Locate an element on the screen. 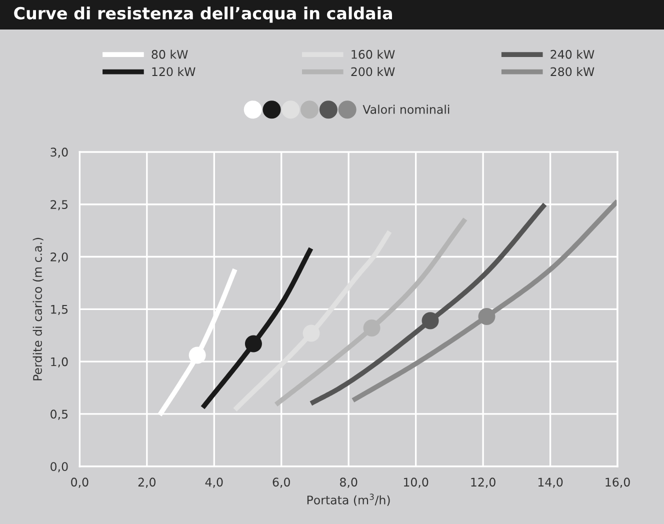 Image resolution: width=664 pixels, height=524 pixels. x-tick-label: 16,0 is located at coordinates (618, 483).